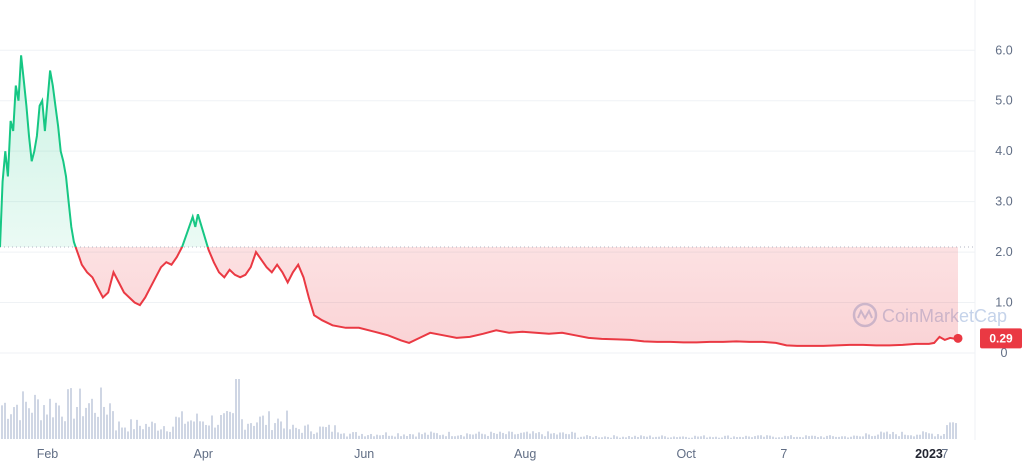  Describe the element at coordinates (1003, 151) in the screenshot. I see `y-tick-label: 4.0` at that location.